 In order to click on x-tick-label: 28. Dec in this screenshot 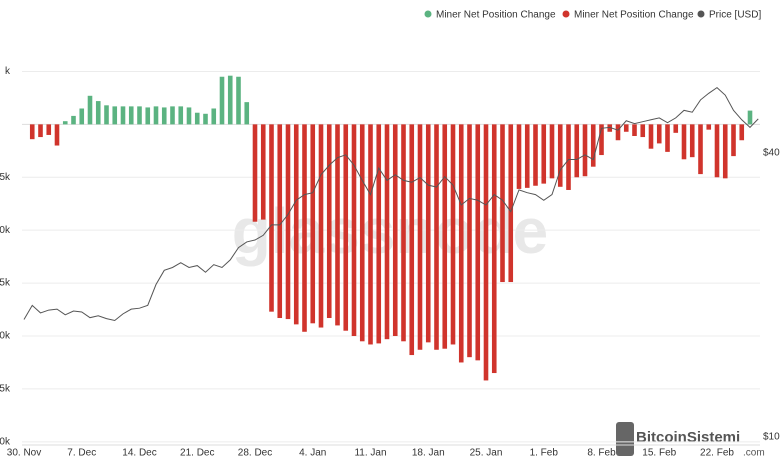, I will do `click(255, 453)`.